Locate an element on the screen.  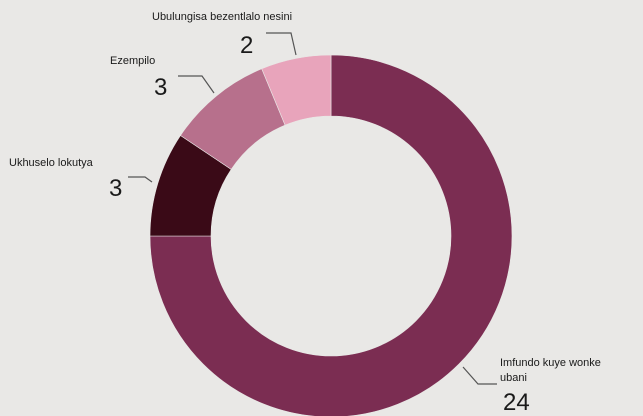
slice-label-social-justice: Ubulungisa bezentlalo nesini is located at coordinates (222, 17).